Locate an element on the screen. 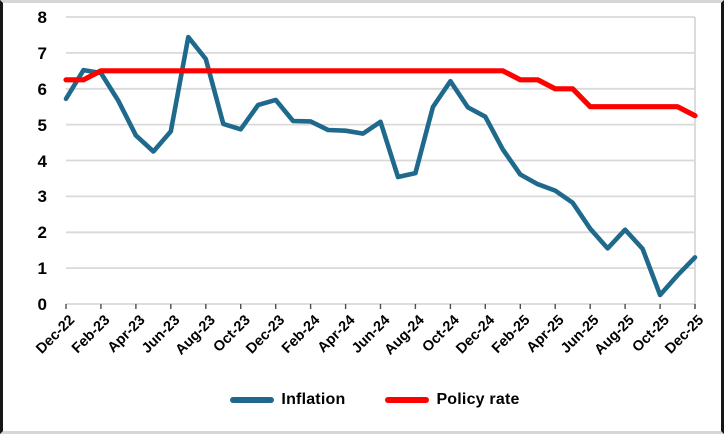 The image size is (724, 434). policy-rate-line-swatch-icon is located at coordinates (407, 400).